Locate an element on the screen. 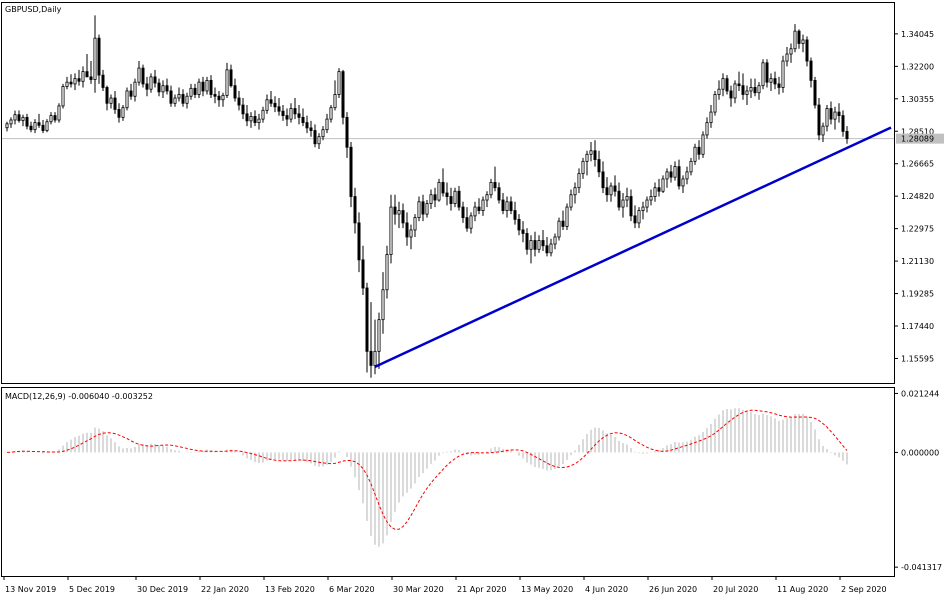  time-tick-label: 2 Sep 2020 is located at coordinates (864, 589).